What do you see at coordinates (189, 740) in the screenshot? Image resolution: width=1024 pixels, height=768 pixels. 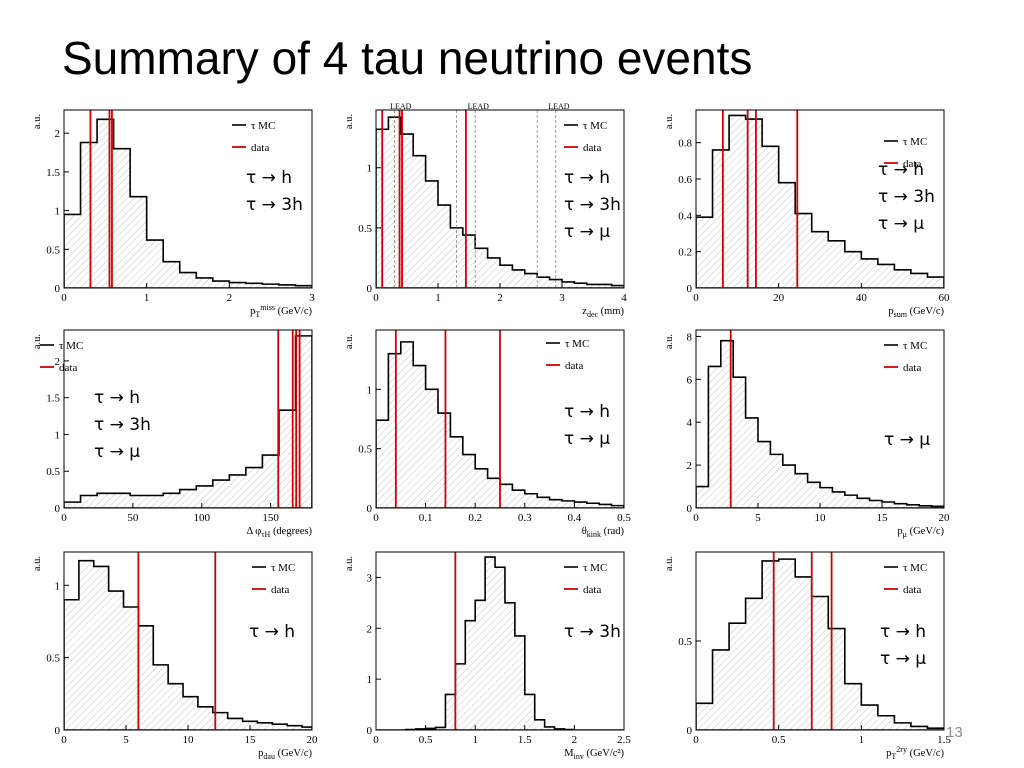 I see `x-tick-label: 10` at bounding box center [189, 740].